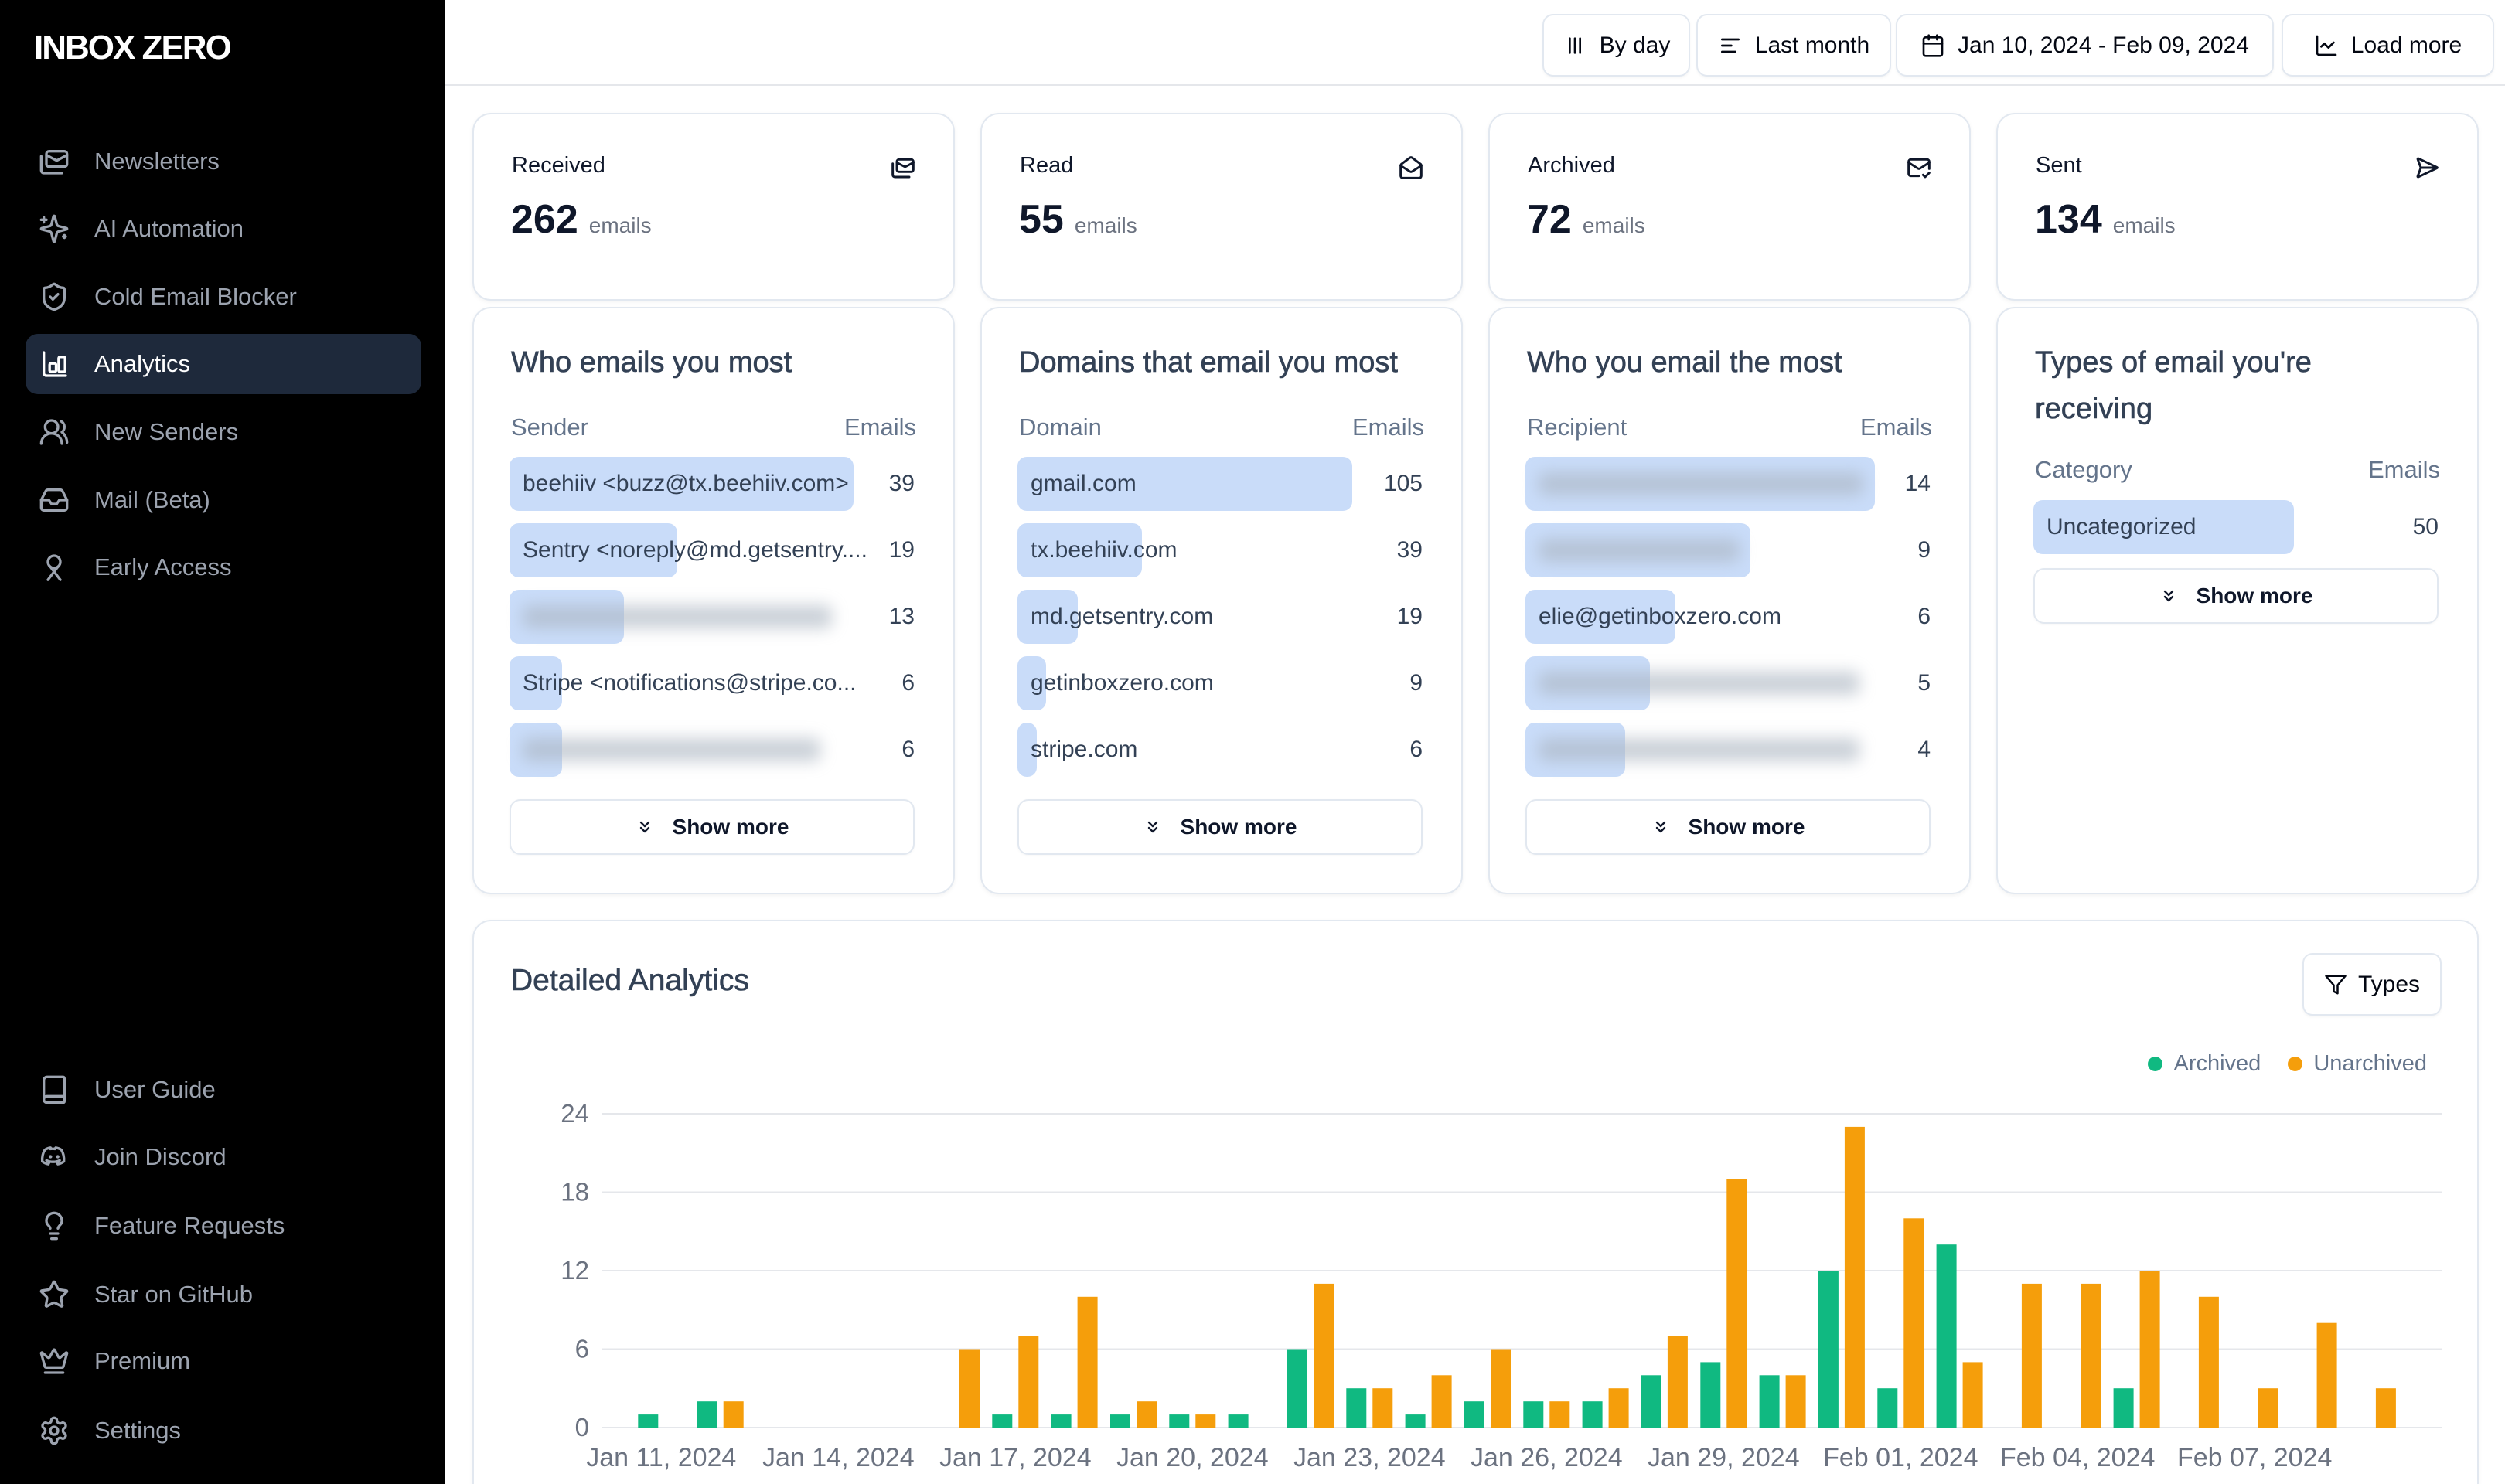  I want to click on svg-text: 6, so click(582, 1349).